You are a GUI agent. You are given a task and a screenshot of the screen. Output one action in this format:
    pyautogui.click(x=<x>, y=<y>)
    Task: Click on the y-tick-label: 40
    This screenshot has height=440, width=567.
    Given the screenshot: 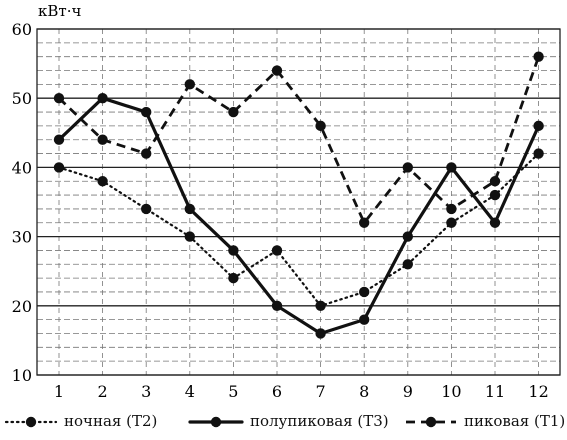 What is the action you would take?
    pyautogui.click(x=22, y=167)
    